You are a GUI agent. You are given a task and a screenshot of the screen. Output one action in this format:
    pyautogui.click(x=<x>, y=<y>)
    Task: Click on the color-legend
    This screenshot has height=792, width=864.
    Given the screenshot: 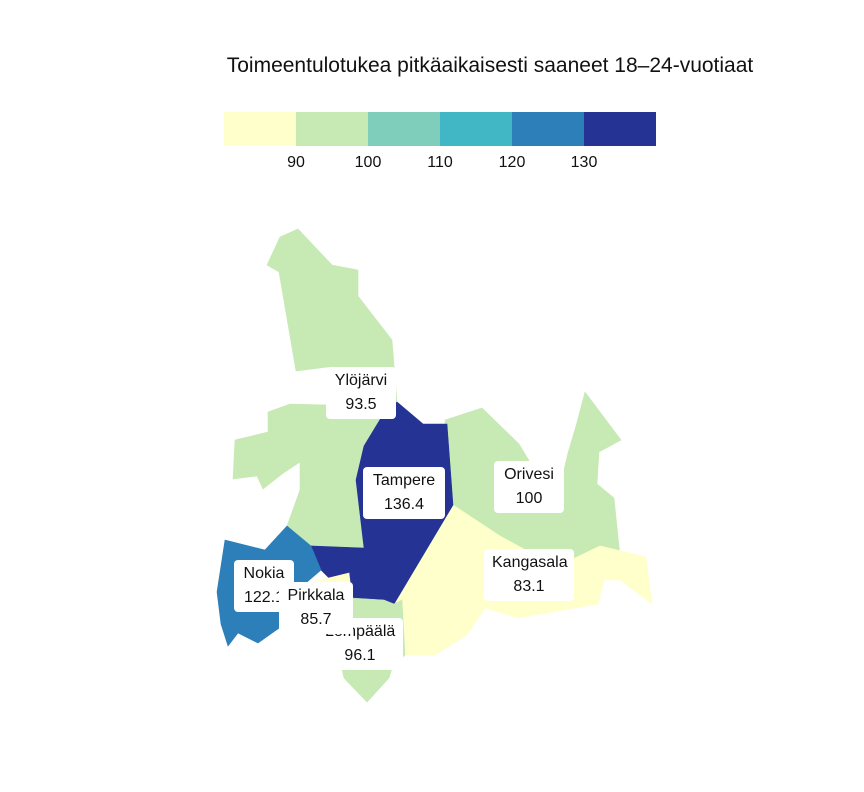 What is the action you would take?
    pyautogui.click(x=440, y=129)
    